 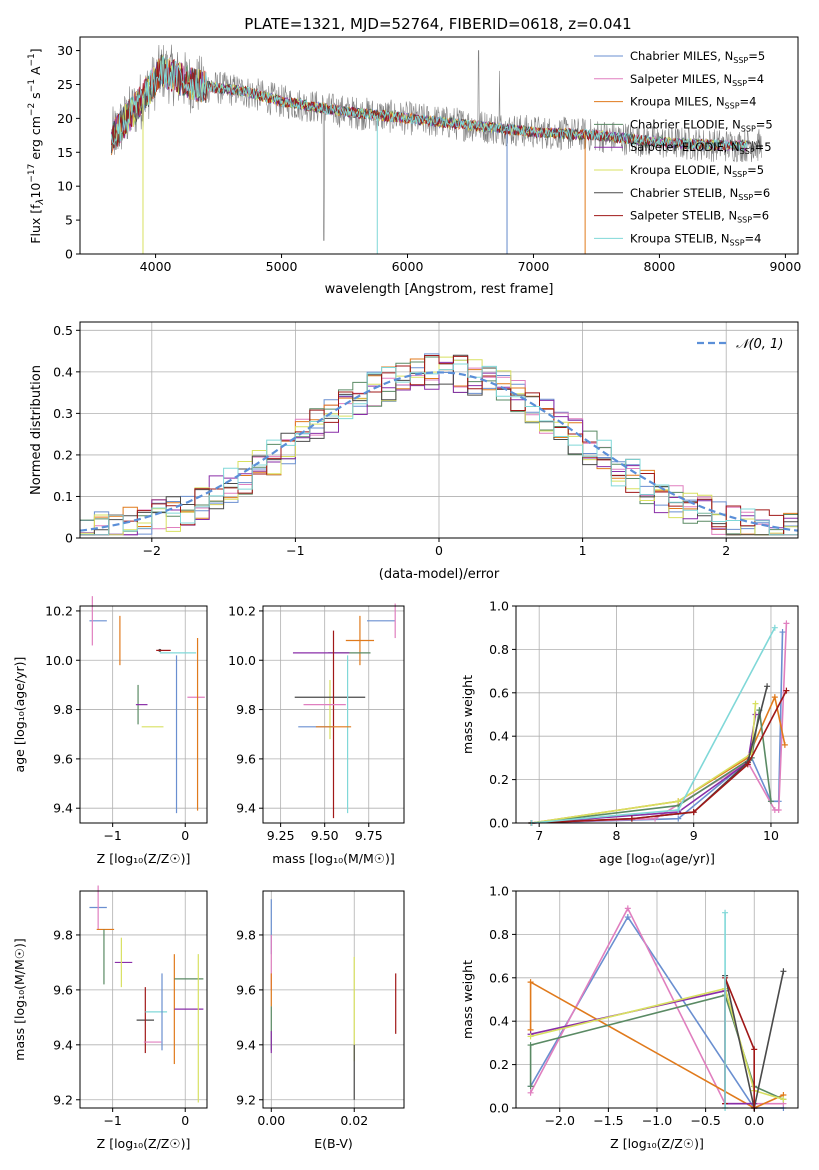 What do you see at coordinates (246, 934) in the screenshot?
I see `p-massebv-y-tick-label: 9.8` at bounding box center [246, 934].